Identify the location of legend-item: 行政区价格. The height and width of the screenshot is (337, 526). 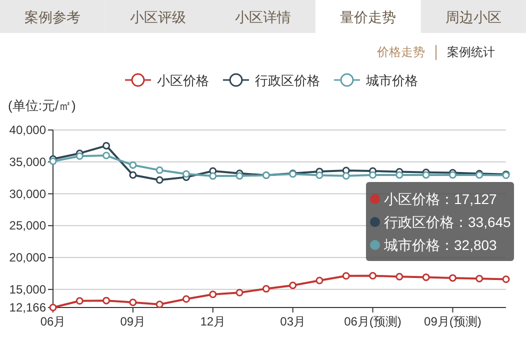
(271, 80).